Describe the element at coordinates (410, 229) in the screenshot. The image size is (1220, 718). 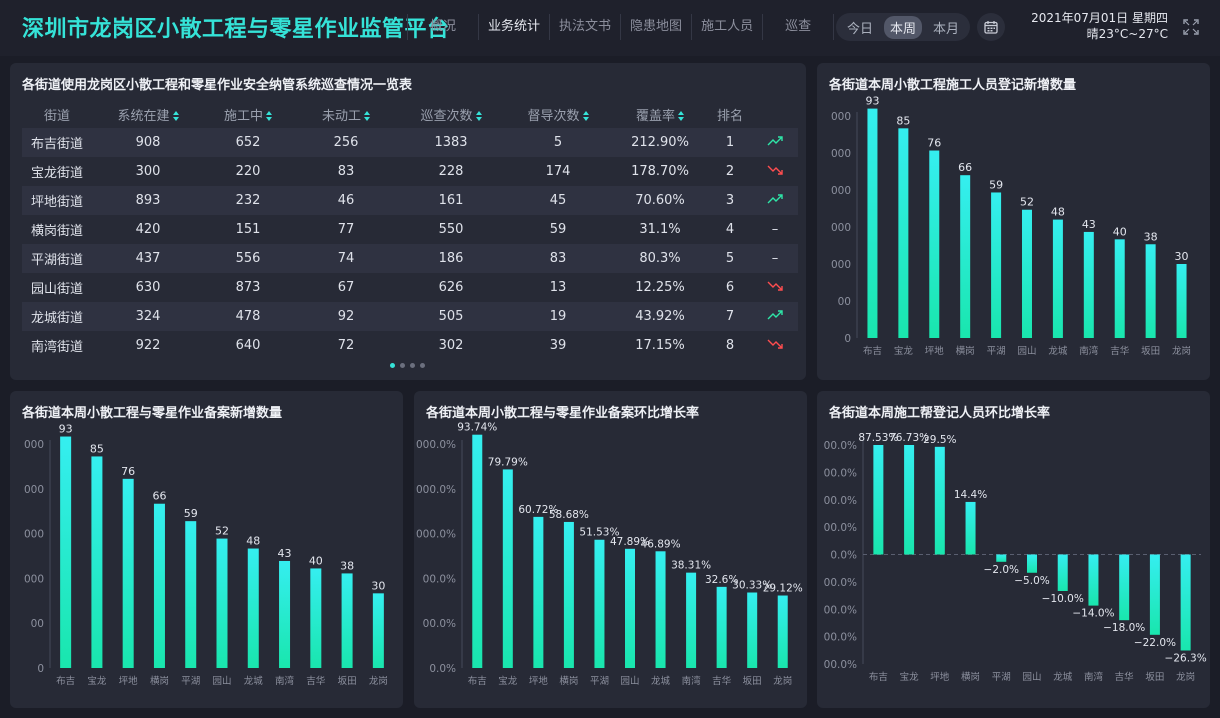
I see `table-row: 横岗街道 420 151 77 550 59 31.1% 4 –` at that location.